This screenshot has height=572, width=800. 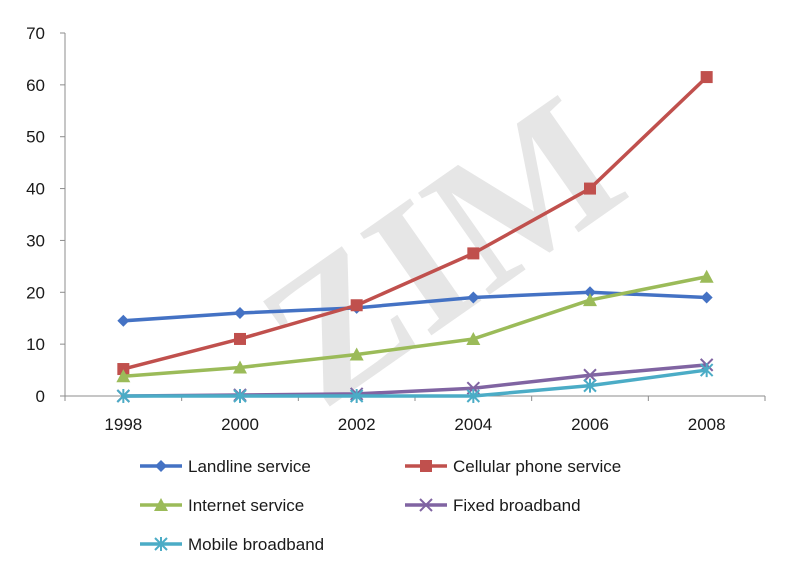 I want to click on x-tick-label: 2006, so click(x=590, y=424).